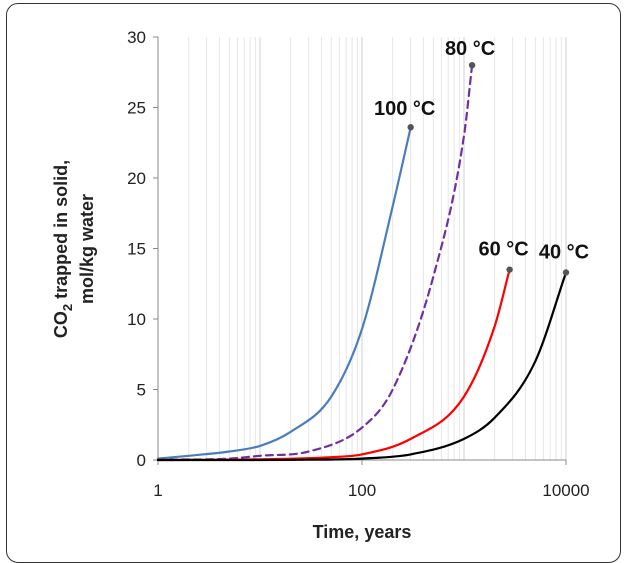 This screenshot has width=629, height=563. I want to click on x-tick-labels: 1 100 10000, so click(371, 480).